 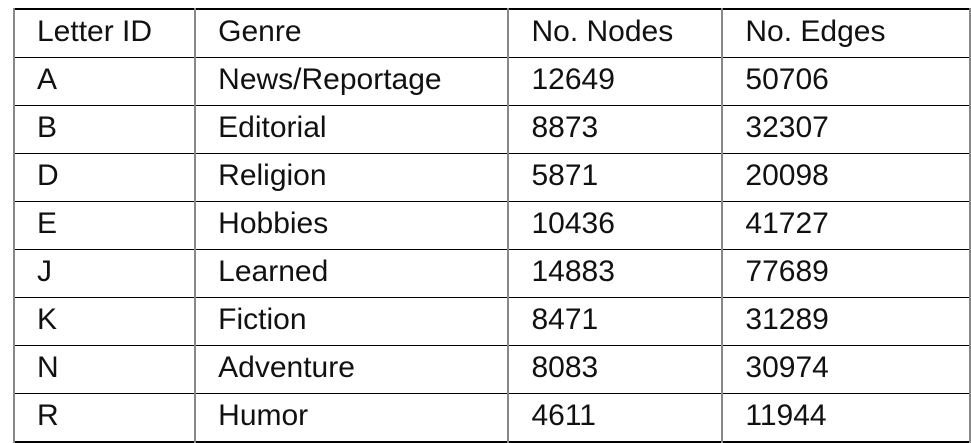 I want to click on table-row: J Learned 14883 77689, so click(x=491, y=273).